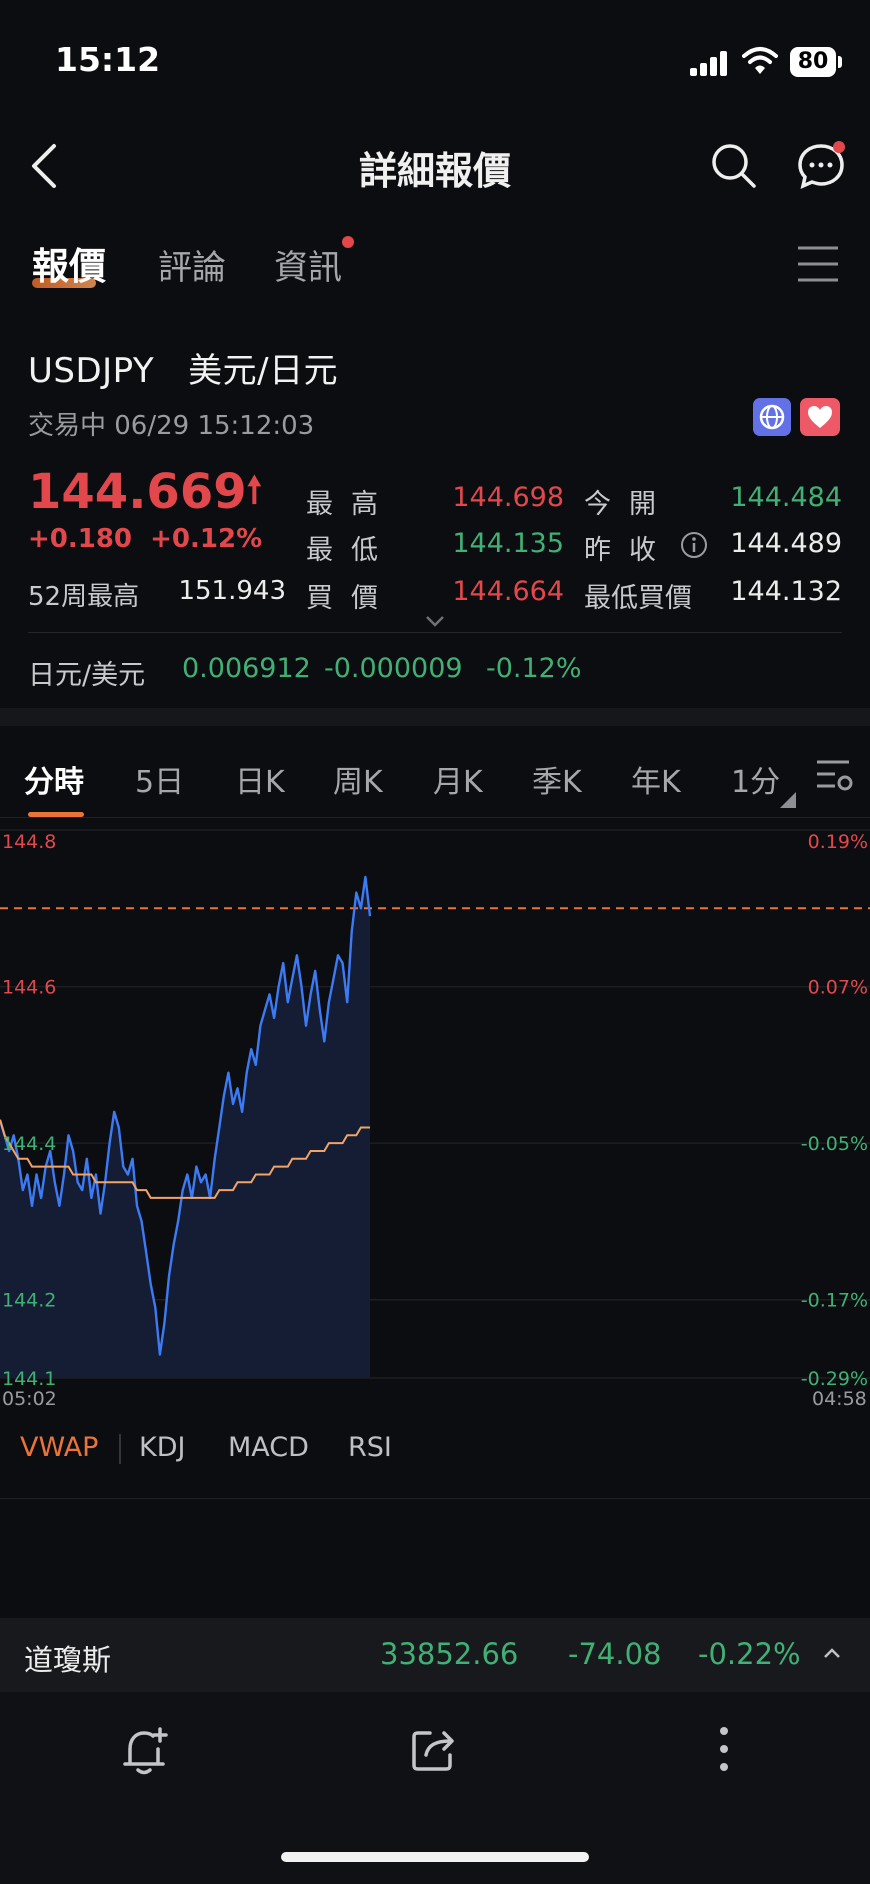 This screenshot has height=1884, width=870. What do you see at coordinates (821, 166) in the screenshot?
I see `message-icon` at bounding box center [821, 166].